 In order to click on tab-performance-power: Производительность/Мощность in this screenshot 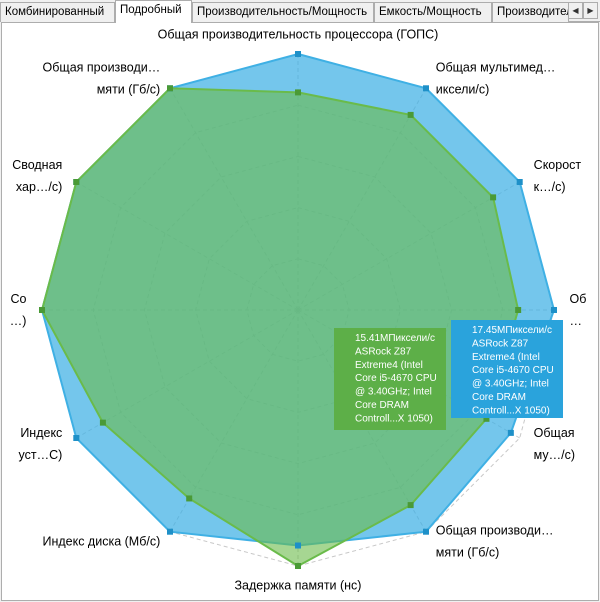, I will do `click(283, 12)`.